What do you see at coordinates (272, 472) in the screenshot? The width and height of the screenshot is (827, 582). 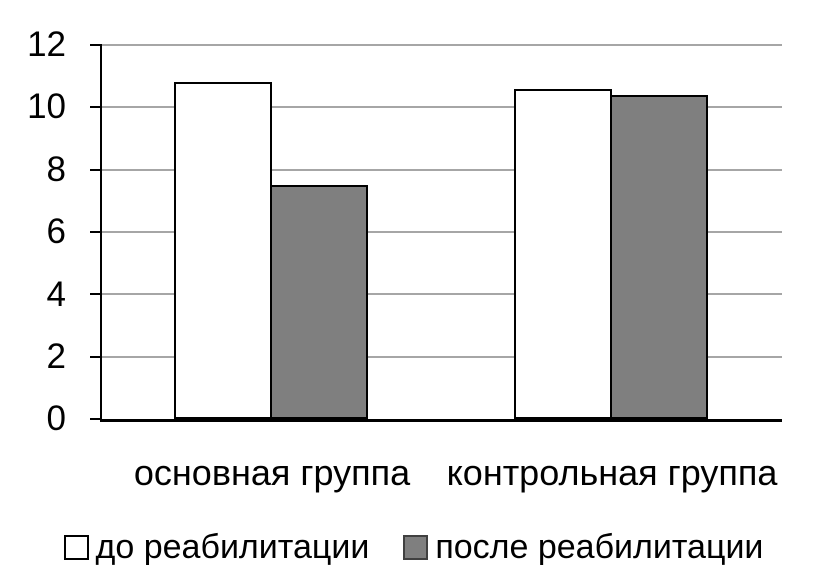 I see `x-category-label-main: основная группа` at bounding box center [272, 472].